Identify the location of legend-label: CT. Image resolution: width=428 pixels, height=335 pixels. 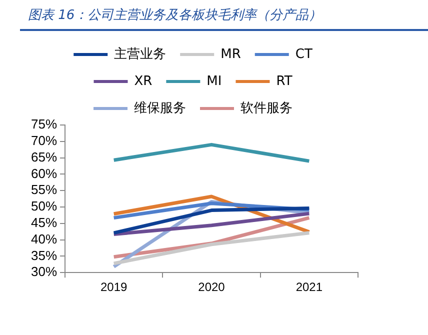
(303, 54).